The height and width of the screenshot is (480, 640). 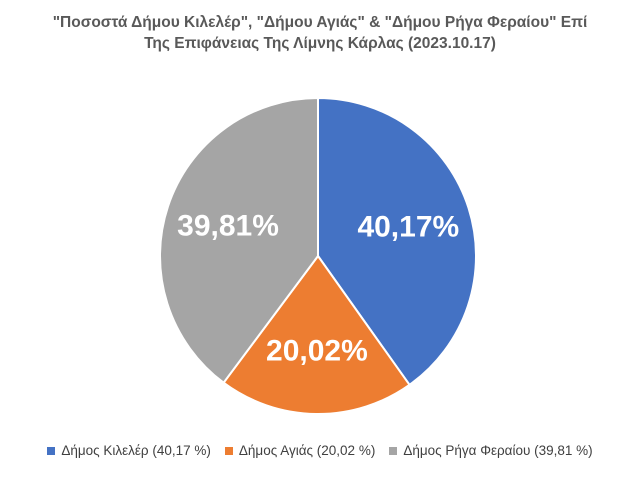 I want to click on legend-item-riga-feraiou: Δήμος Ρήγα Φεραίου (39,81 %), so click(x=491, y=450).